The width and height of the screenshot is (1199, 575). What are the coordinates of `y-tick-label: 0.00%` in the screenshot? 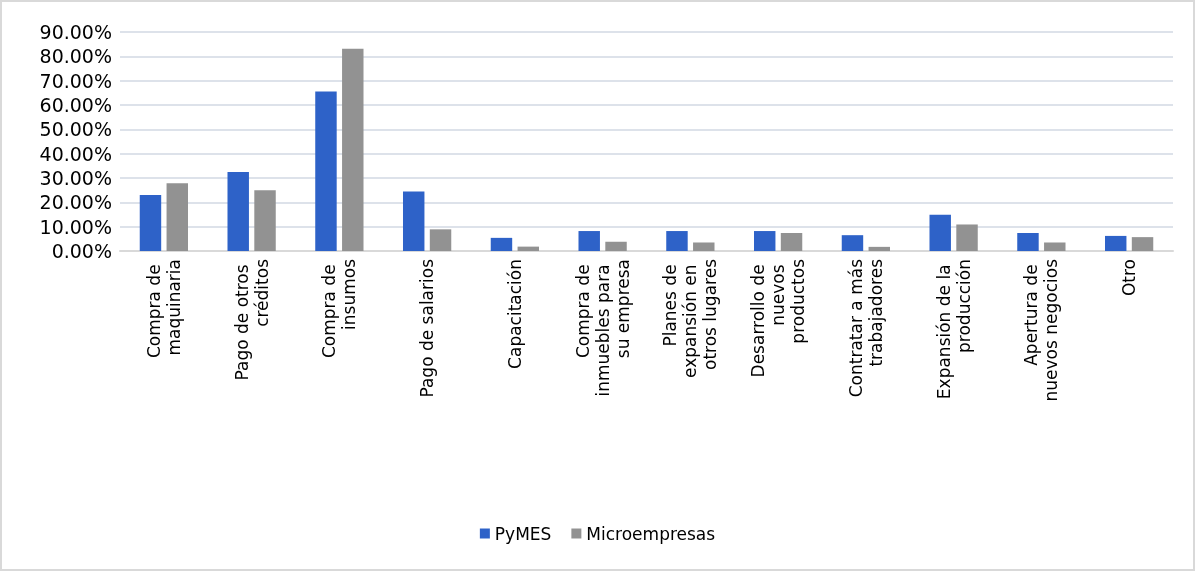 It's located at (81, 251).